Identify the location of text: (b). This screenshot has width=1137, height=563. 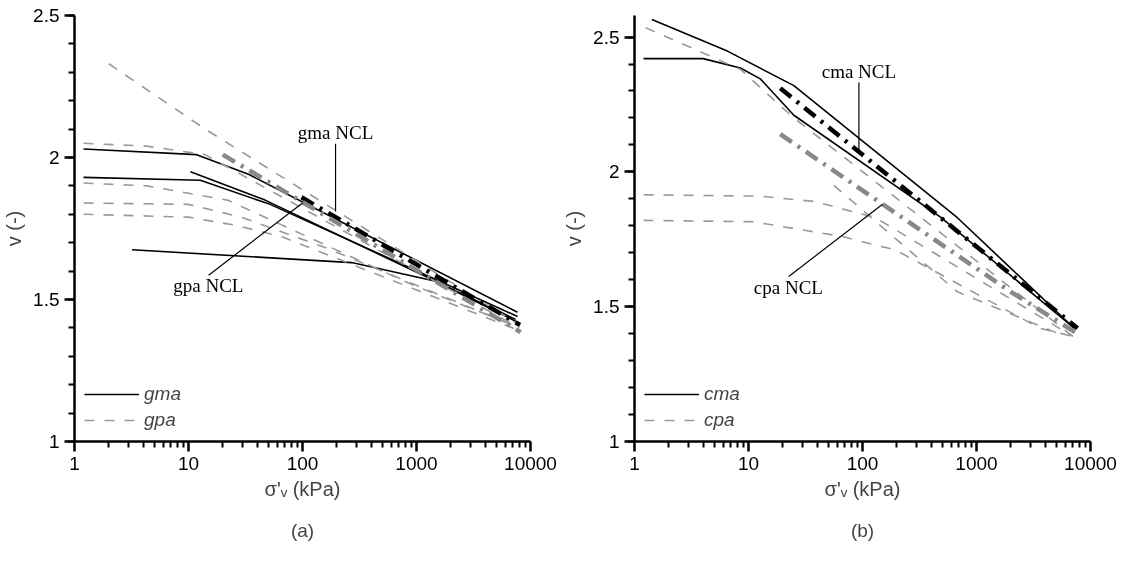
(862, 530).